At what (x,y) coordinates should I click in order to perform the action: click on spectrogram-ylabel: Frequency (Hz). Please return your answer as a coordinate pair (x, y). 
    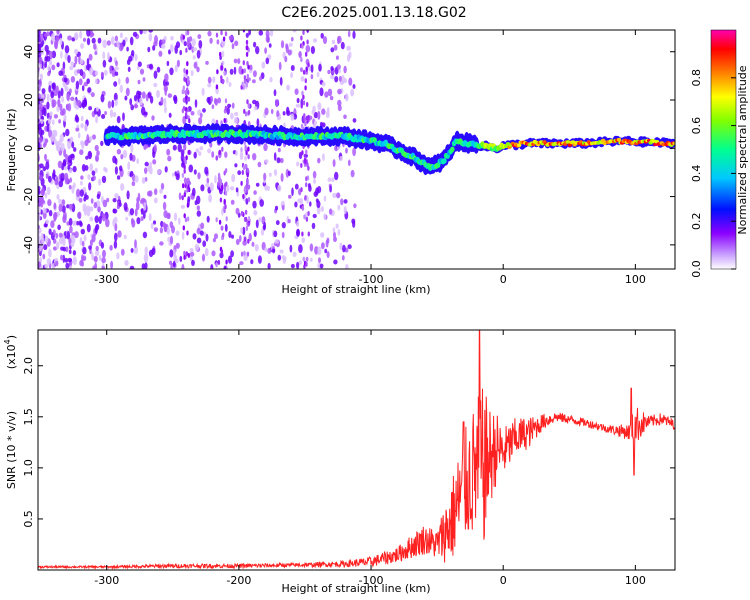
    Looking at the image, I should click on (11, 150).